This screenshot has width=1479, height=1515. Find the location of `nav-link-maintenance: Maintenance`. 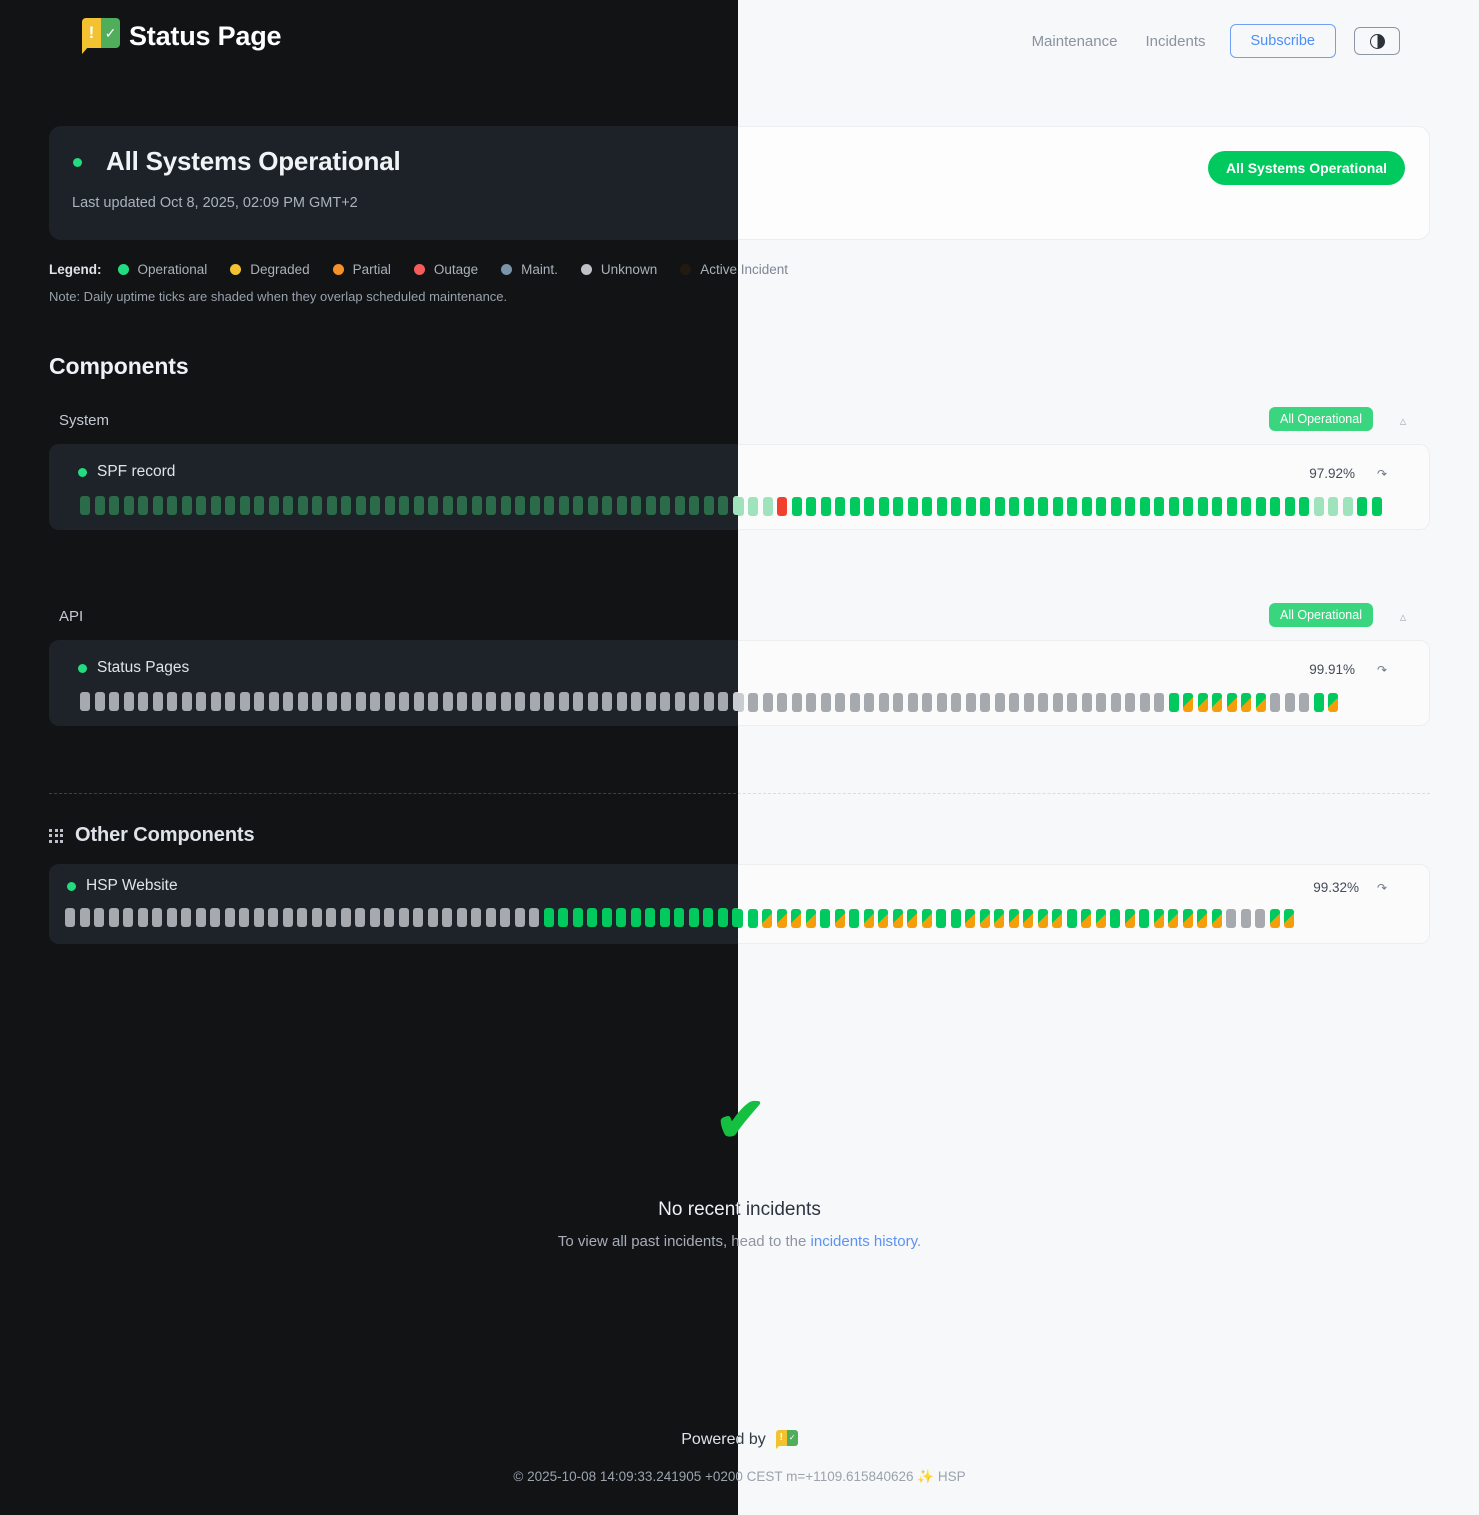

nav-link-maintenance: Maintenance is located at coordinates (1074, 41).